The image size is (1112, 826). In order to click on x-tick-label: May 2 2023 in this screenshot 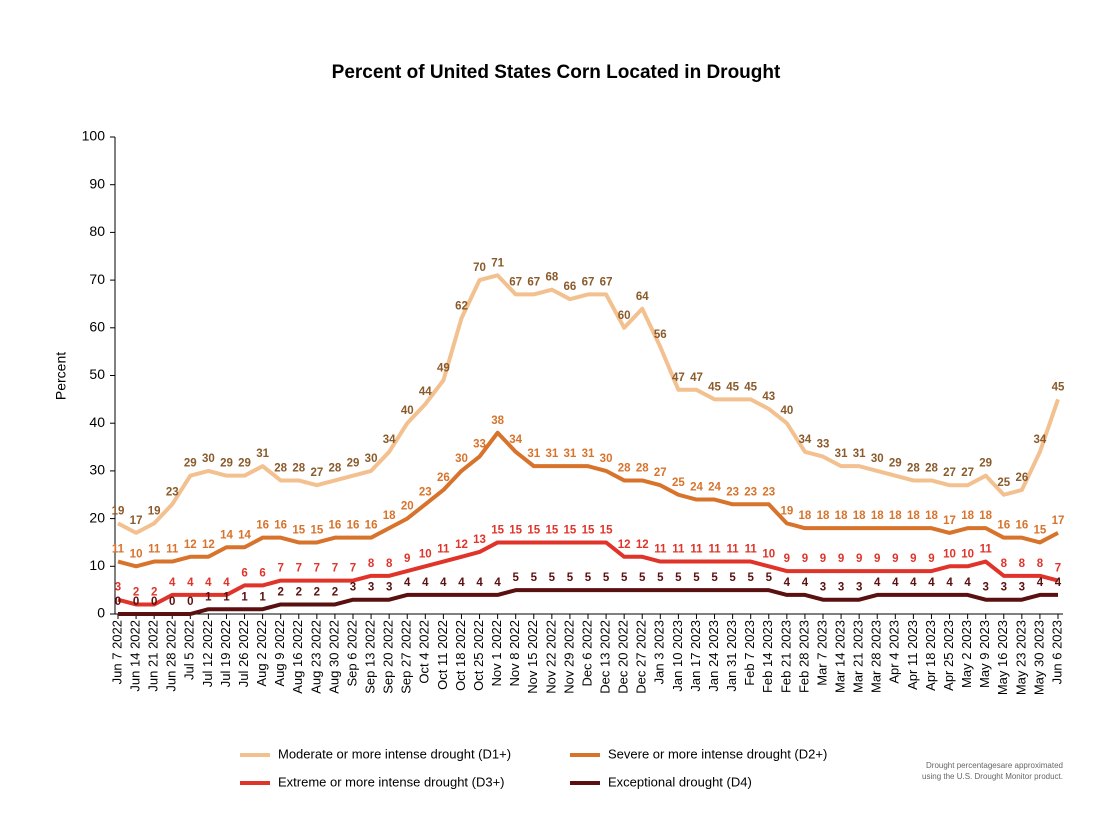, I will do `click(966, 654)`.